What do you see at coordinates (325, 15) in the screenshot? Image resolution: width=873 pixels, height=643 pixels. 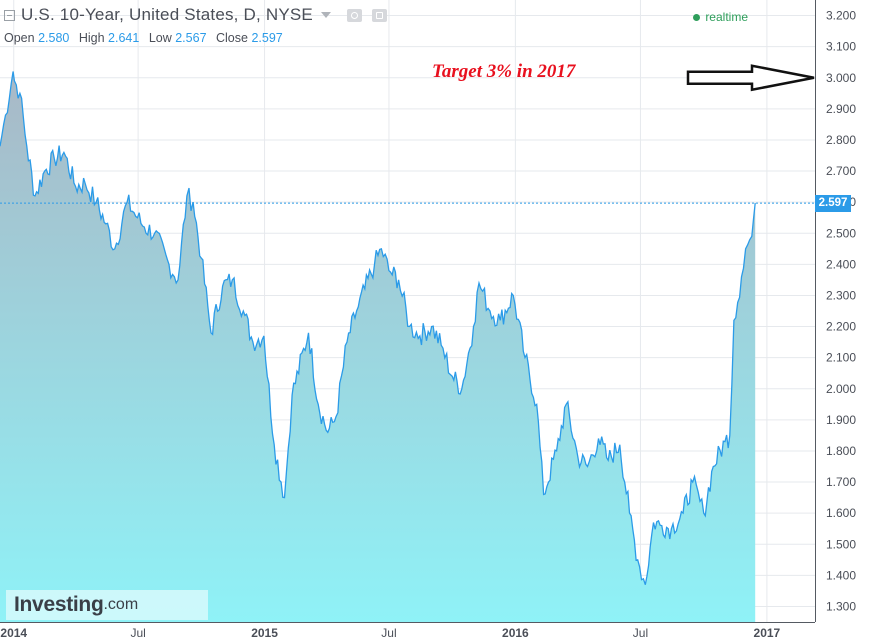 I see `chevron-down-icon` at bounding box center [325, 15].